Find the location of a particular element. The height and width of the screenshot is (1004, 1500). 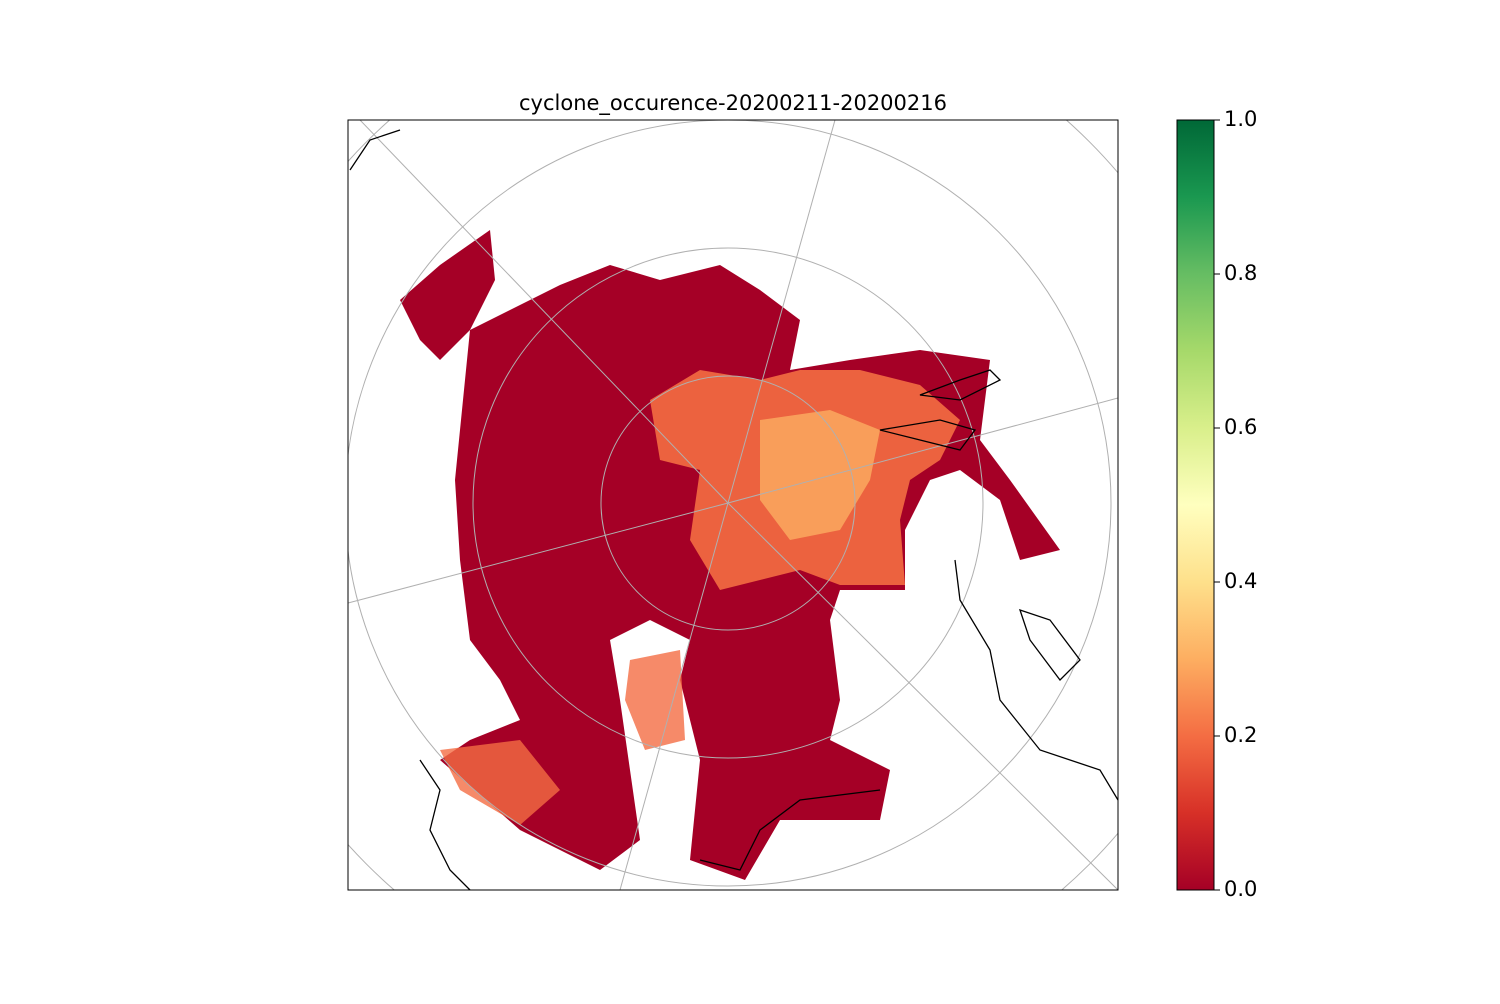

sea-ice-mid is located at coordinates (562, 737).